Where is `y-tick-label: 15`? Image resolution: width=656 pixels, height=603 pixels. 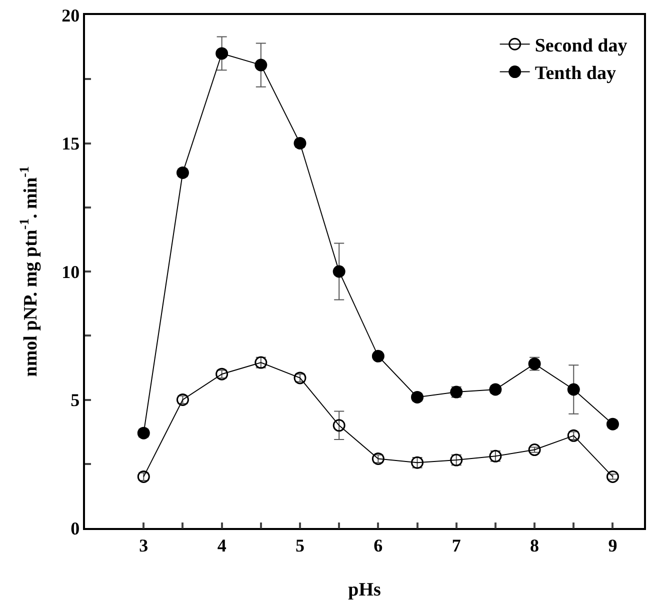 y-tick-label: 15 is located at coordinates (71, 144).